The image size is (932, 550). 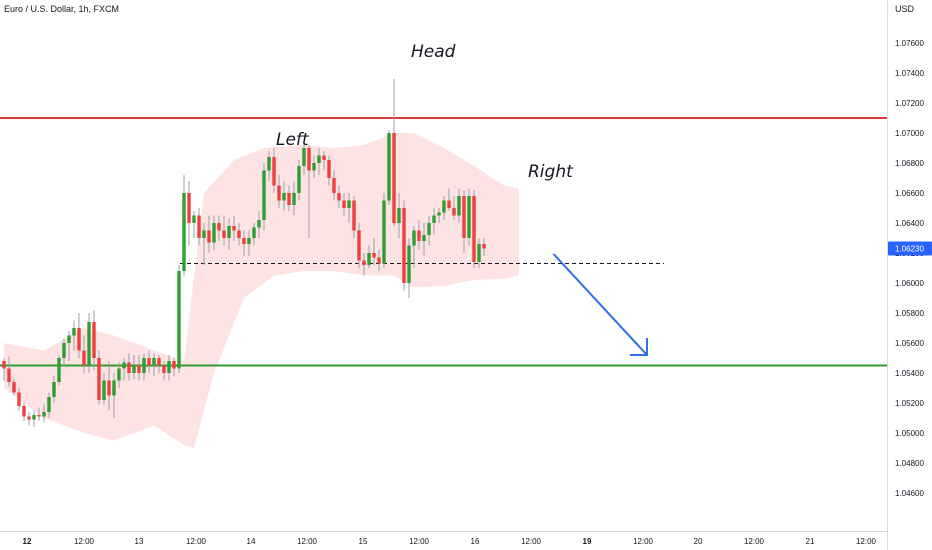 I want to click on arrow-shaft, so click(x=600, y=304).